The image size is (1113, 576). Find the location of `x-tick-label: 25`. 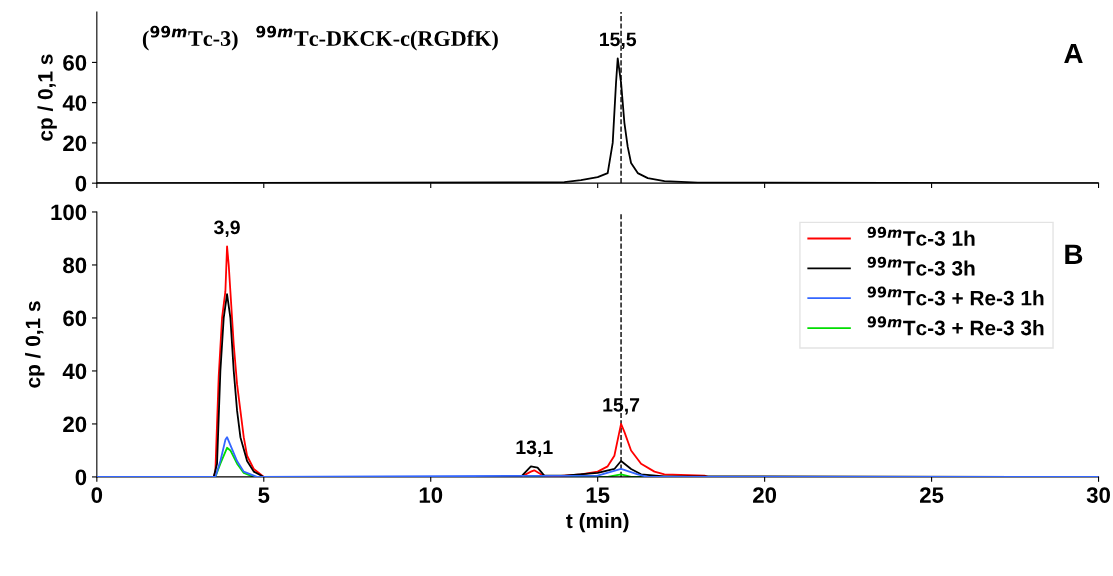

x-tick-label: 25 is located at coordinates (931, 495).